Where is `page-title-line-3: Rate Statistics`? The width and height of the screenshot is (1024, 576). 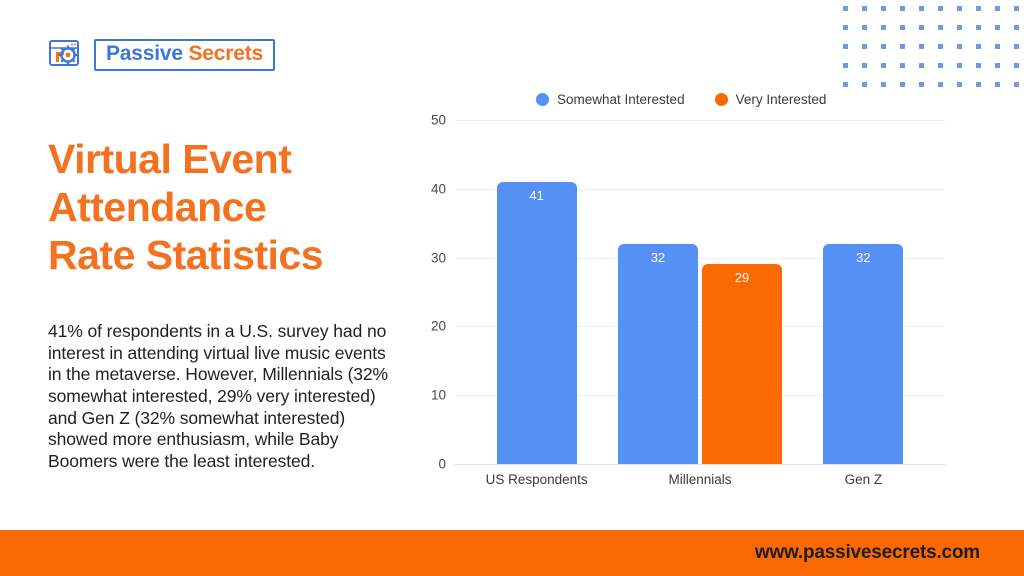
page-title-line-3: Rate Statistics is located at coordinates (186, 254).